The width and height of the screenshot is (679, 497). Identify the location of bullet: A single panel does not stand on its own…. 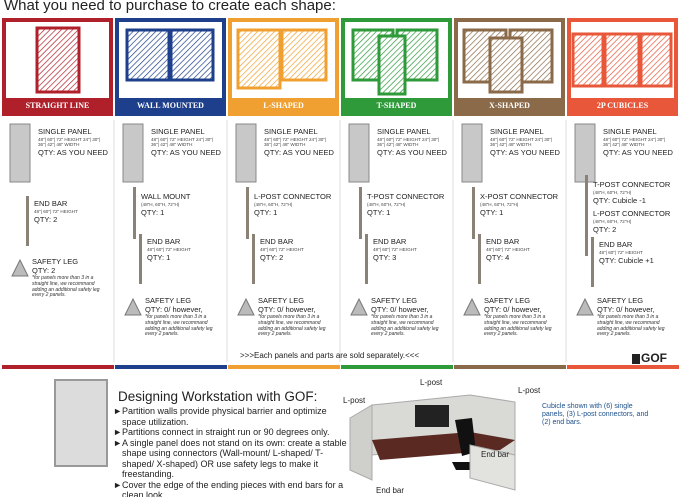
(234, 459).